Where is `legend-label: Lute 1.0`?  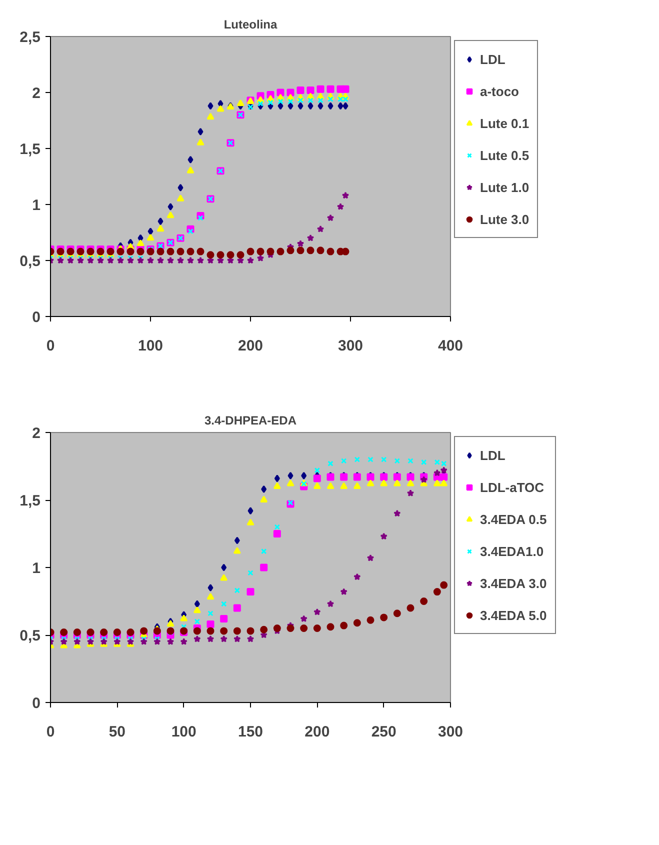 legend-label: Lute 1.0 is located at coordinates (505, 187).